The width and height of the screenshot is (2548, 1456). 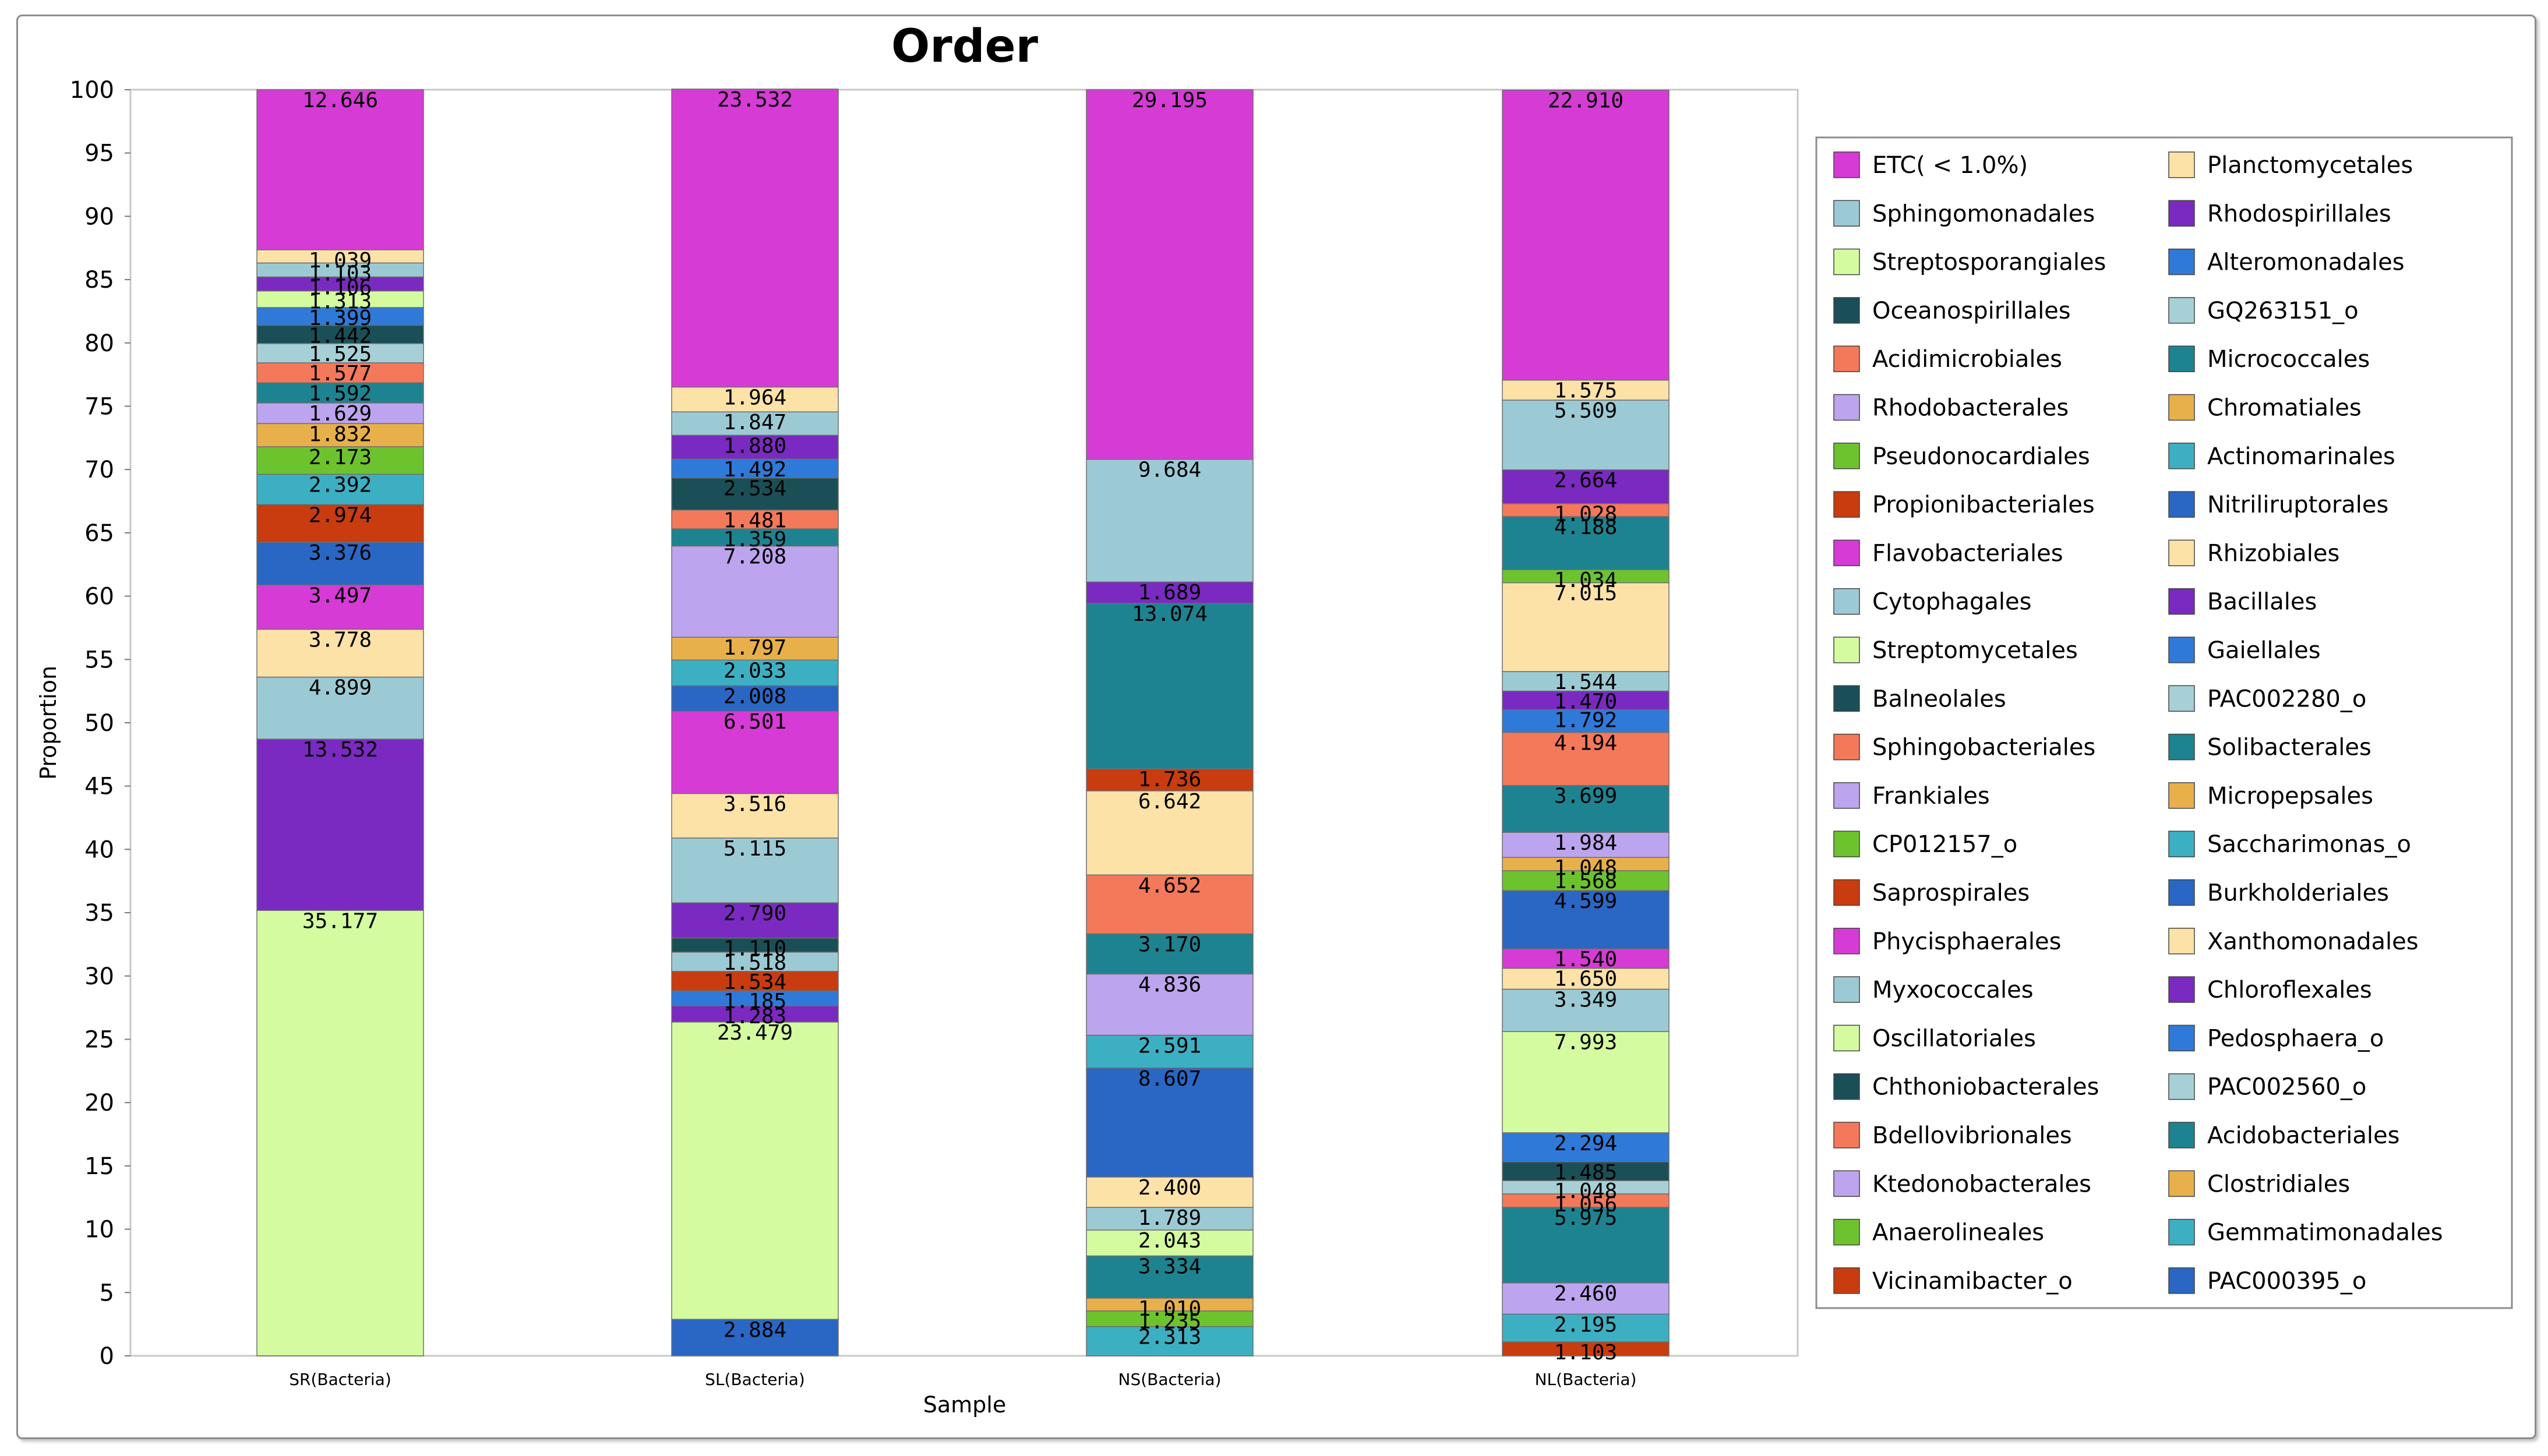 What do you see at coordinates (965, 46) in the screenshot?
I see `chart-title: Order` at bounding box center [965, 46].